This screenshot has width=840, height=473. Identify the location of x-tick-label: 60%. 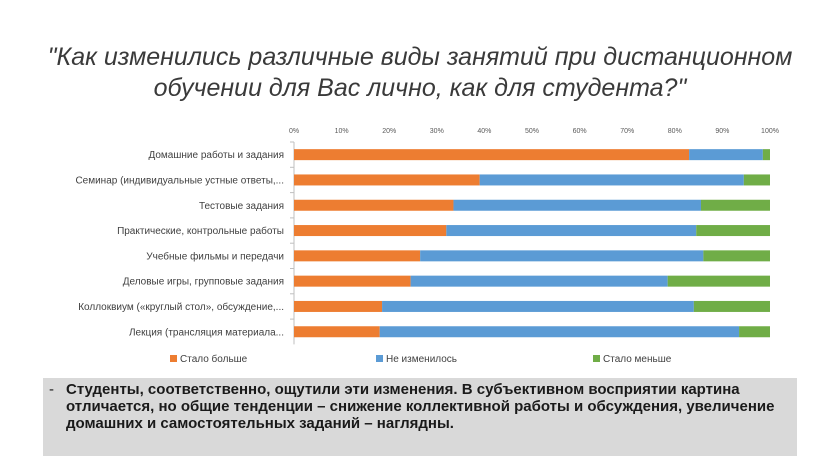
(580, 131).